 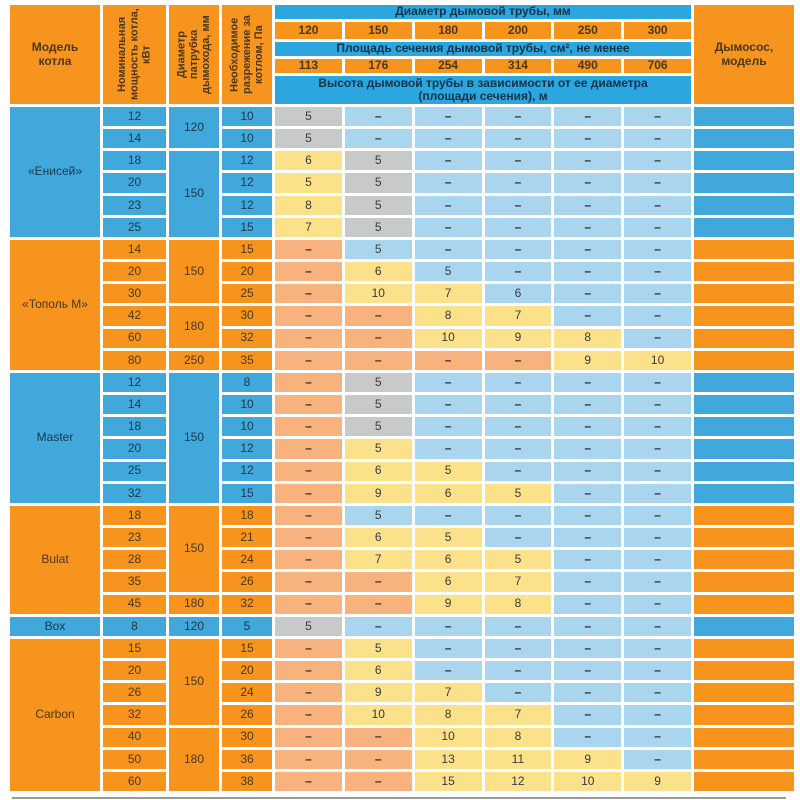 What do you see at coordinates (518, 30) in the screenshot?
I see `header-diameter-200: 200` at bounding box center [518, 30].